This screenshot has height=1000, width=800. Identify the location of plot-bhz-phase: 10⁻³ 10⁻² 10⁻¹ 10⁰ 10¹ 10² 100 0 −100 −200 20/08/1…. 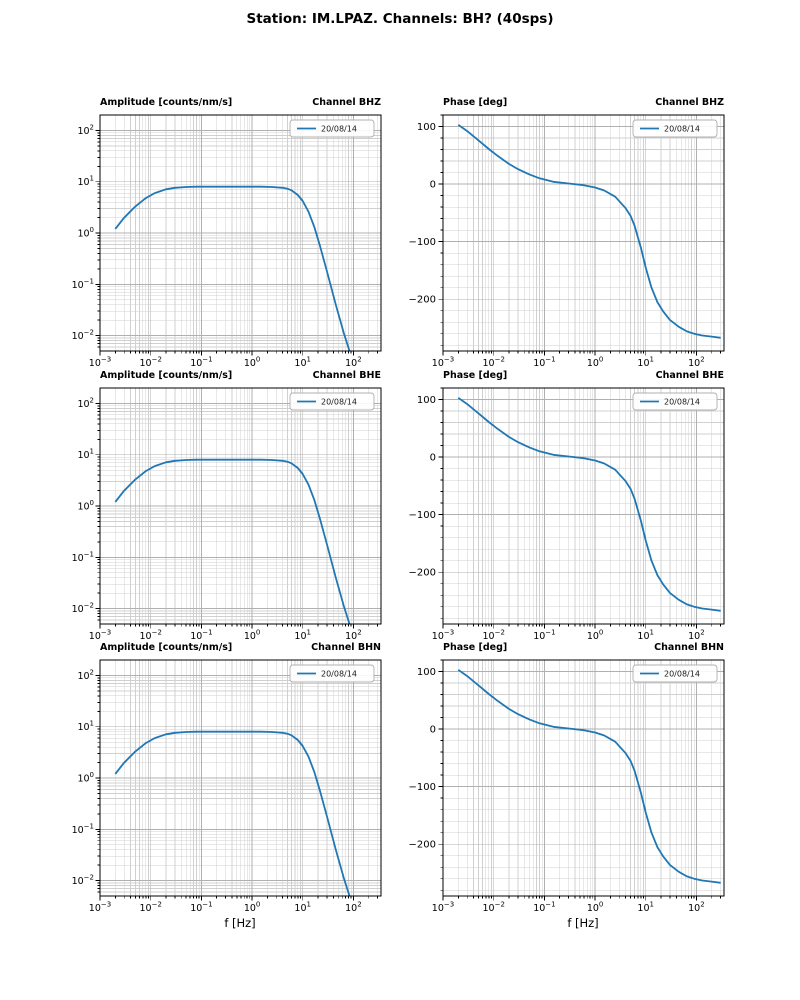
(567, 242).